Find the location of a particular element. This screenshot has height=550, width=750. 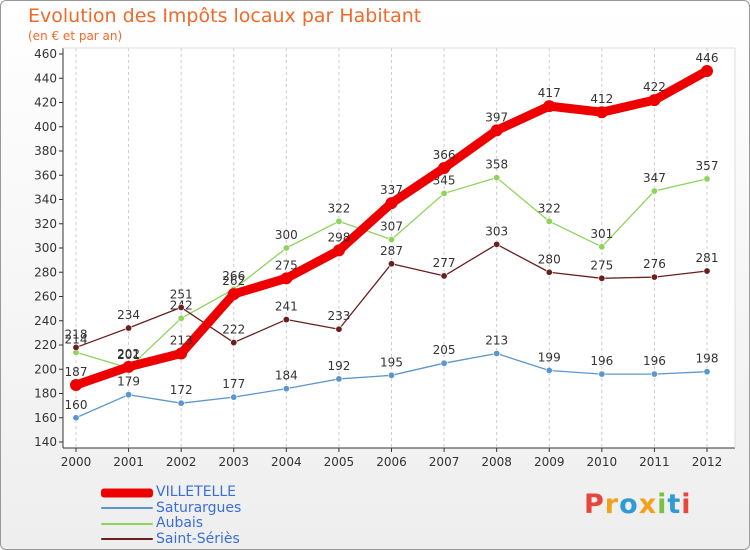

proxiti-logo: Proxiti is located at coordinates (638, 504).